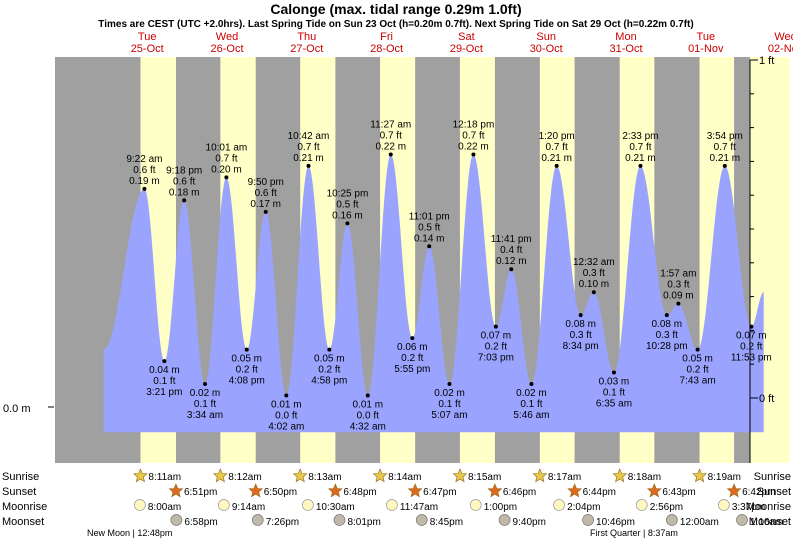 The image size is (793, 539). I want to click on tide-label-ft: 0.6 ft, so click(266, 193).